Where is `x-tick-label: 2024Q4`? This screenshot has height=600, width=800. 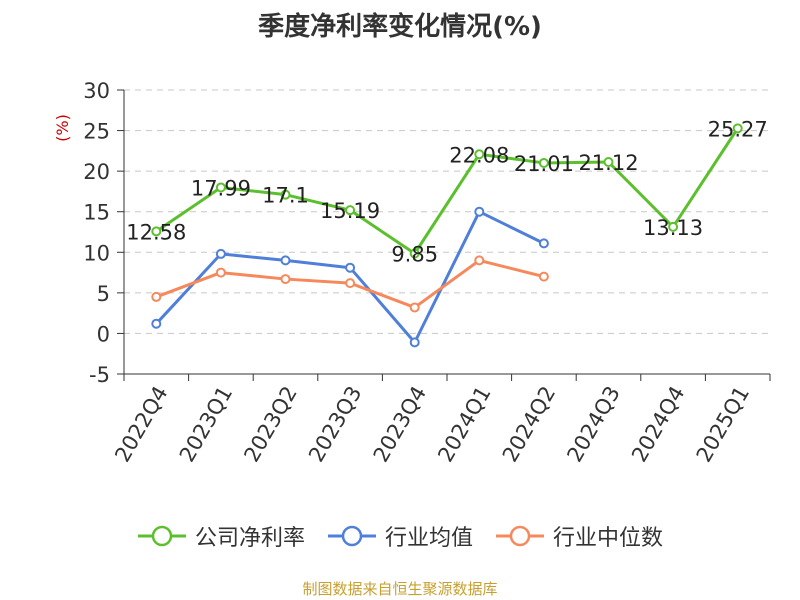 x-tick-label: 2024Q4 is located at coordinates (658, 424).